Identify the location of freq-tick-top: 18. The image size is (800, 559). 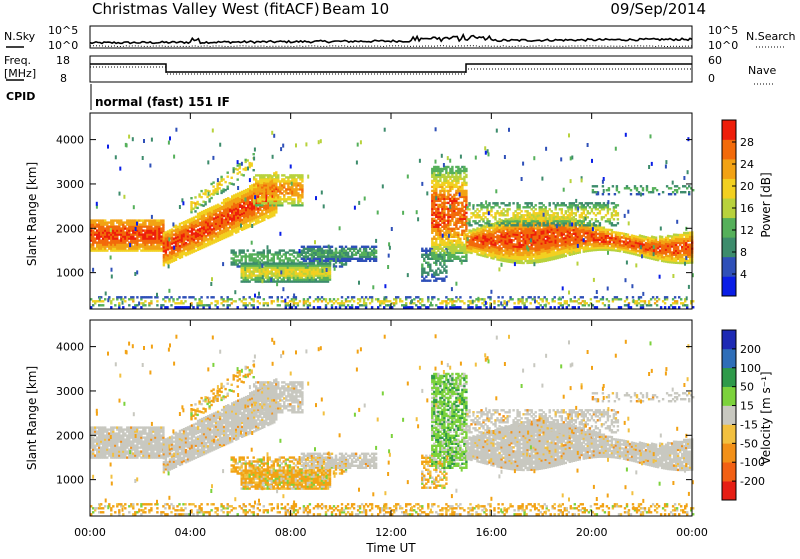
(63, 60).